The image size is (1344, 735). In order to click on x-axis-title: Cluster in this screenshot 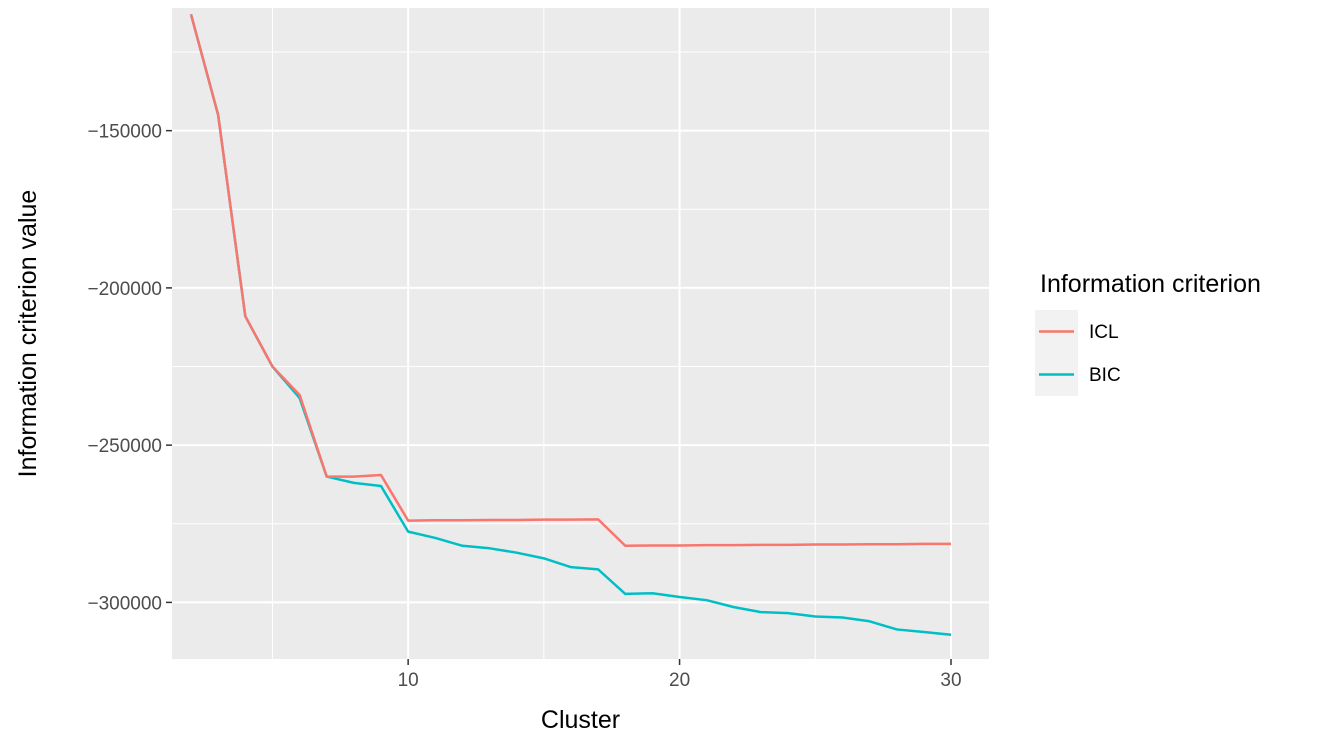, I will do `click(580, 720)`.